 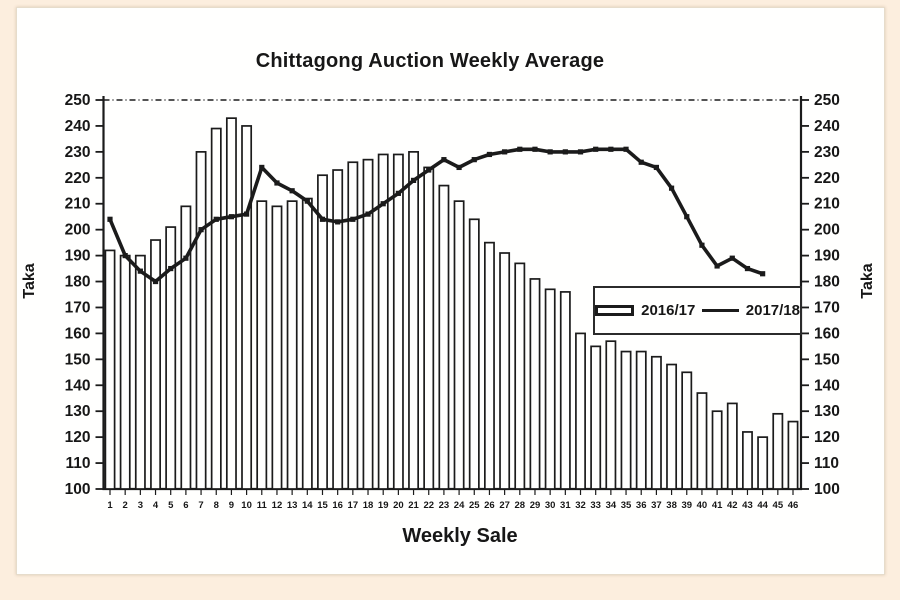 What do you see at coordinates (78, 230) in the screenshot?
I see `y-tick-label-left: 200` at bounding box center [78, 230].